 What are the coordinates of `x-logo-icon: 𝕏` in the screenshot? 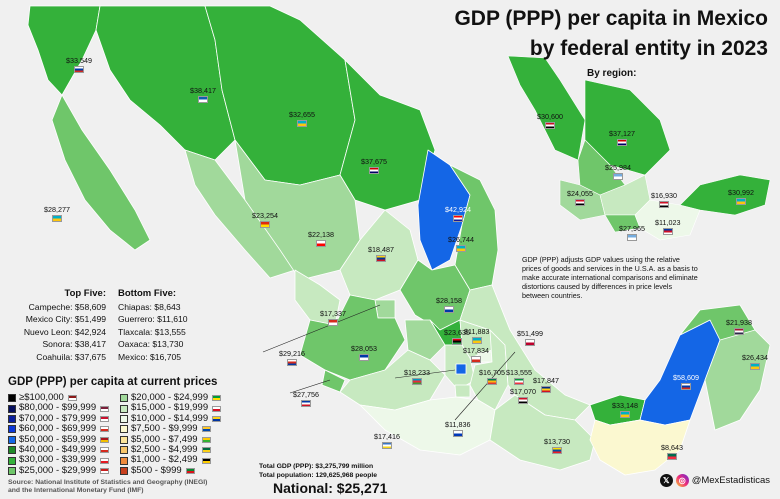 It's located at (666, 480).